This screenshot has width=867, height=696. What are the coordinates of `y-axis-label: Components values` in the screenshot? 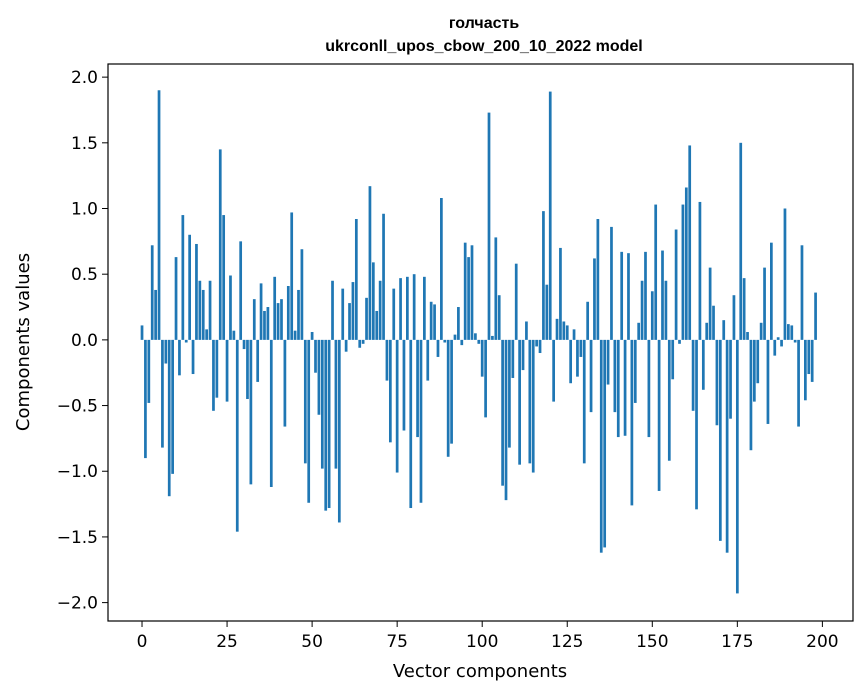 It's located at (23, 342).